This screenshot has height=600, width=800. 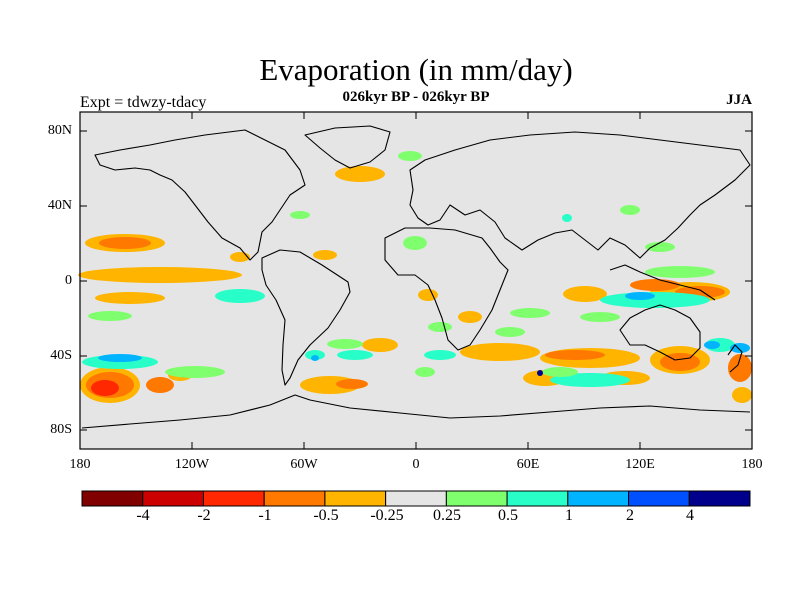 I want to click on lat-tick-label: 0, so click(x=68, y=280).